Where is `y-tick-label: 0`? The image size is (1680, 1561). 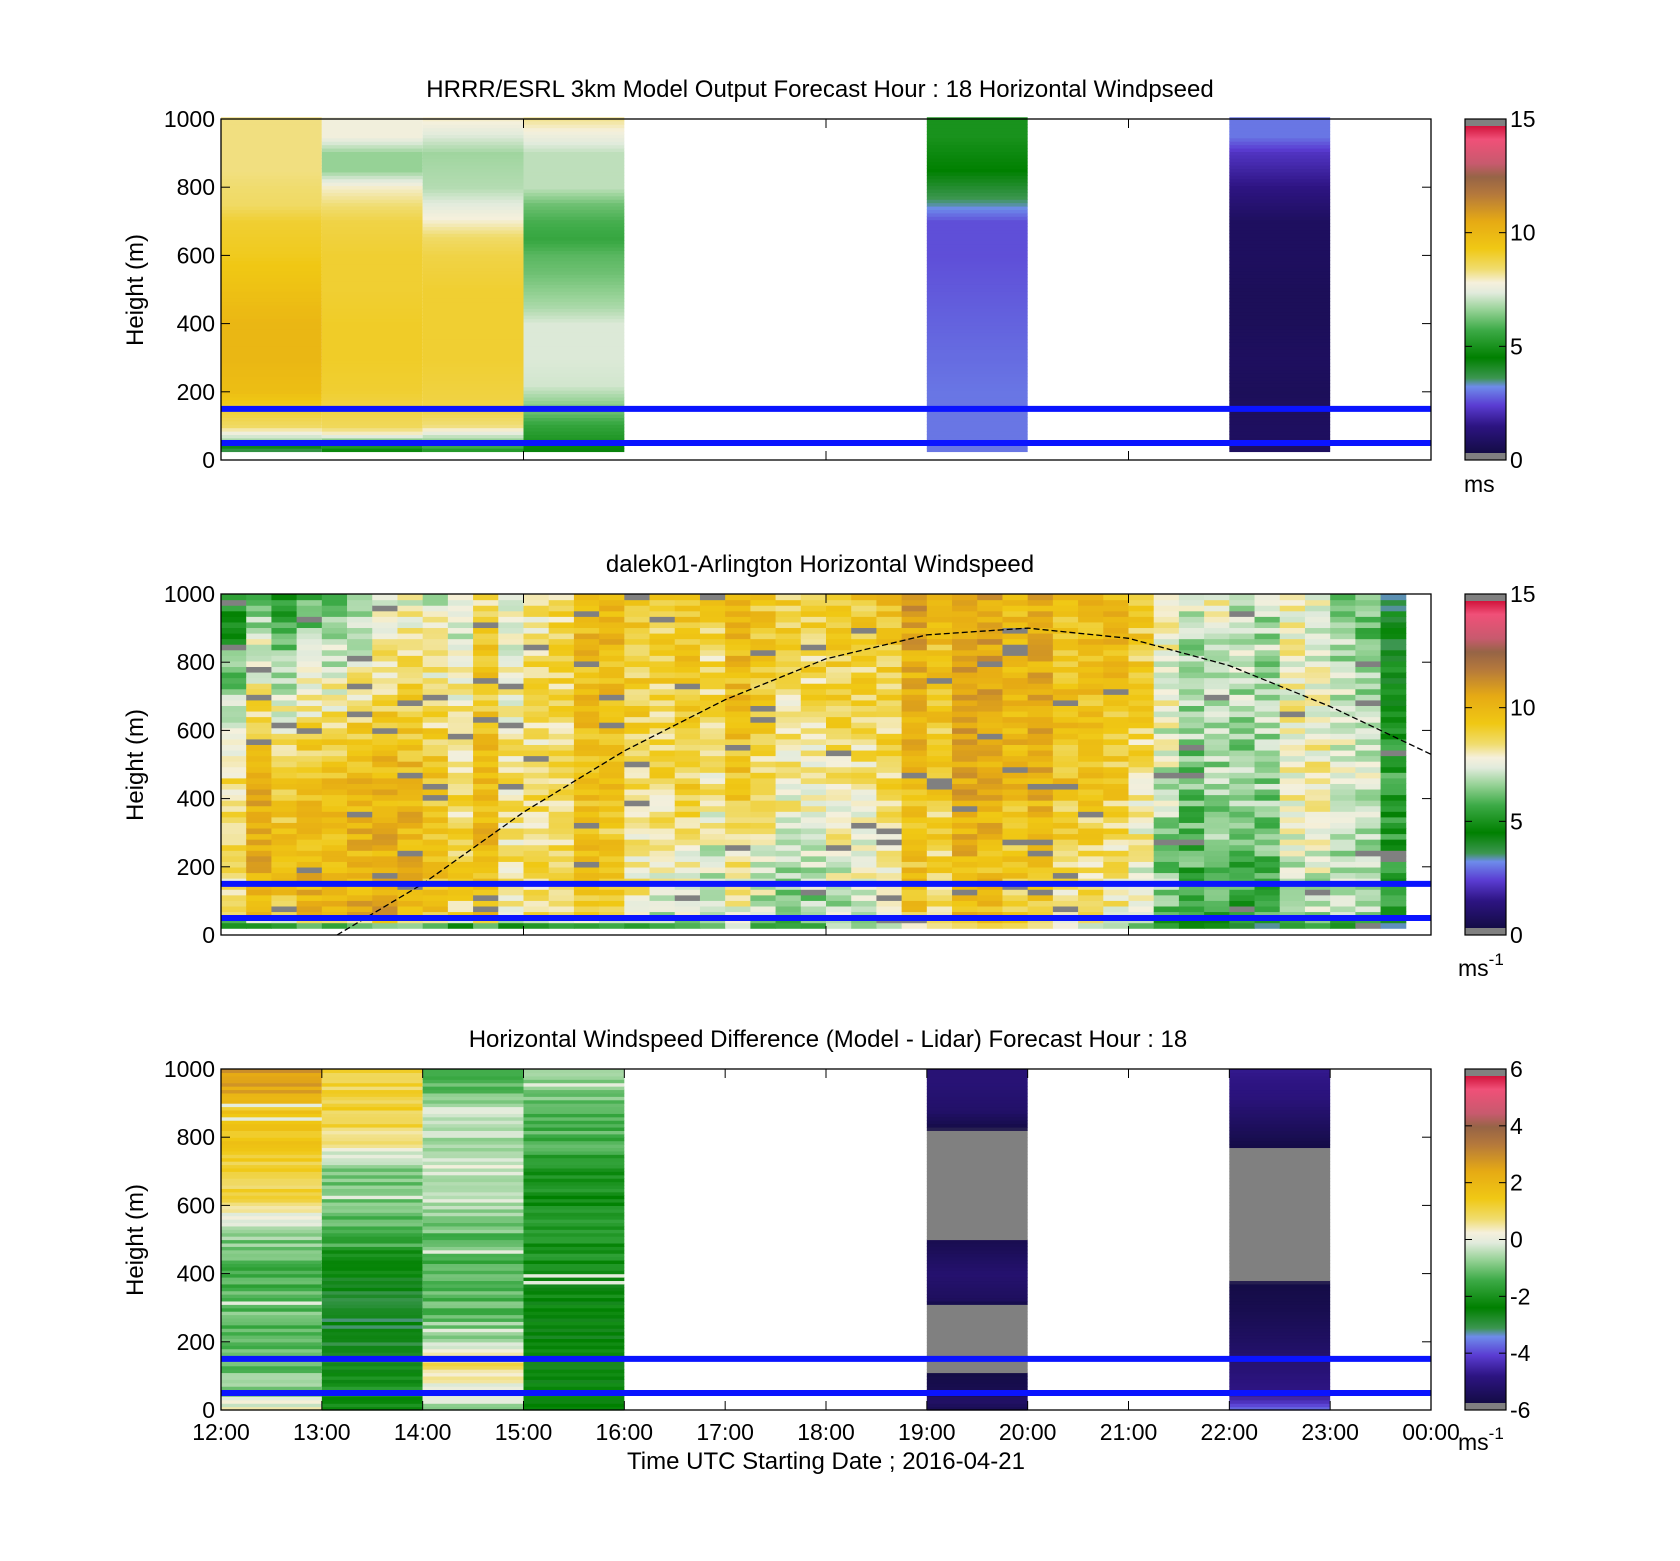
y-tick-label: 0 is located at coordinates (208, 1410).